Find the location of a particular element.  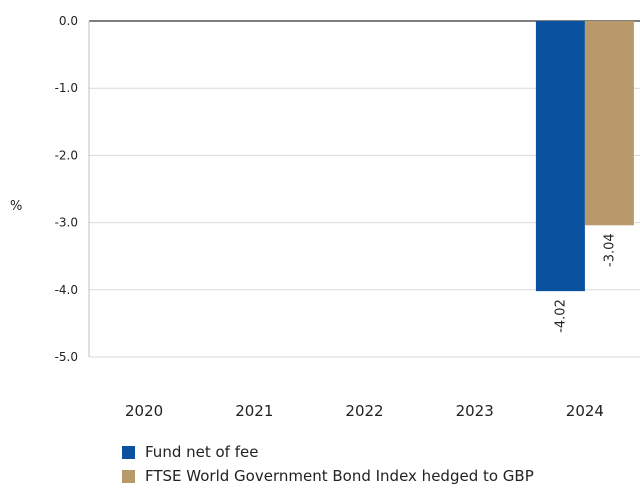

legend-label-fund: Fund net of fee is located at coordinates (202, 452).